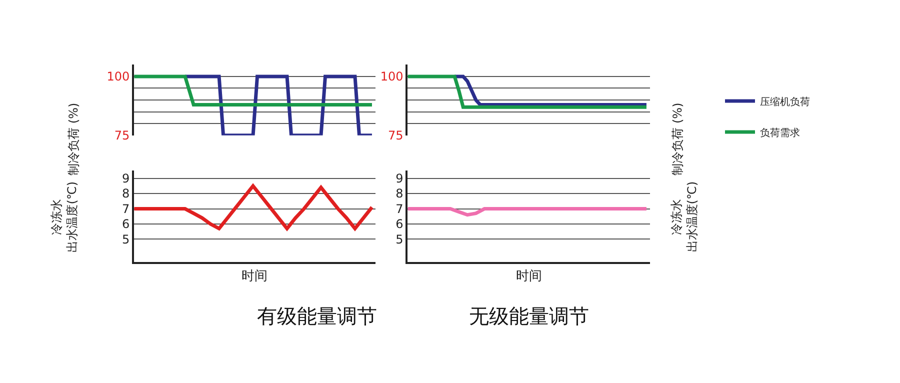  What do you see at coordinates (780, 132) in the screenshot?
I see `legend-label: 负荷需求` at bounding box center [780, 132].